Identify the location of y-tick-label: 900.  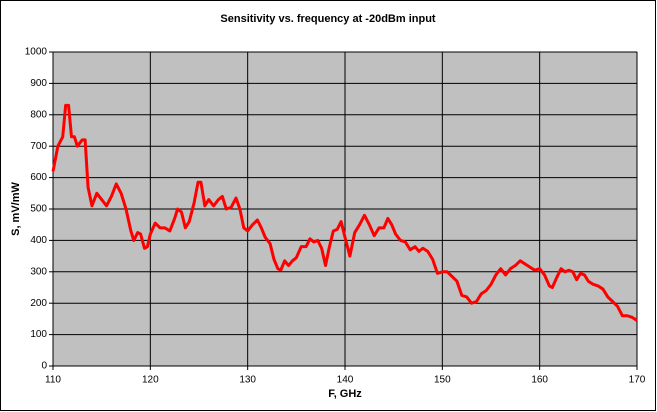
(38, 83).